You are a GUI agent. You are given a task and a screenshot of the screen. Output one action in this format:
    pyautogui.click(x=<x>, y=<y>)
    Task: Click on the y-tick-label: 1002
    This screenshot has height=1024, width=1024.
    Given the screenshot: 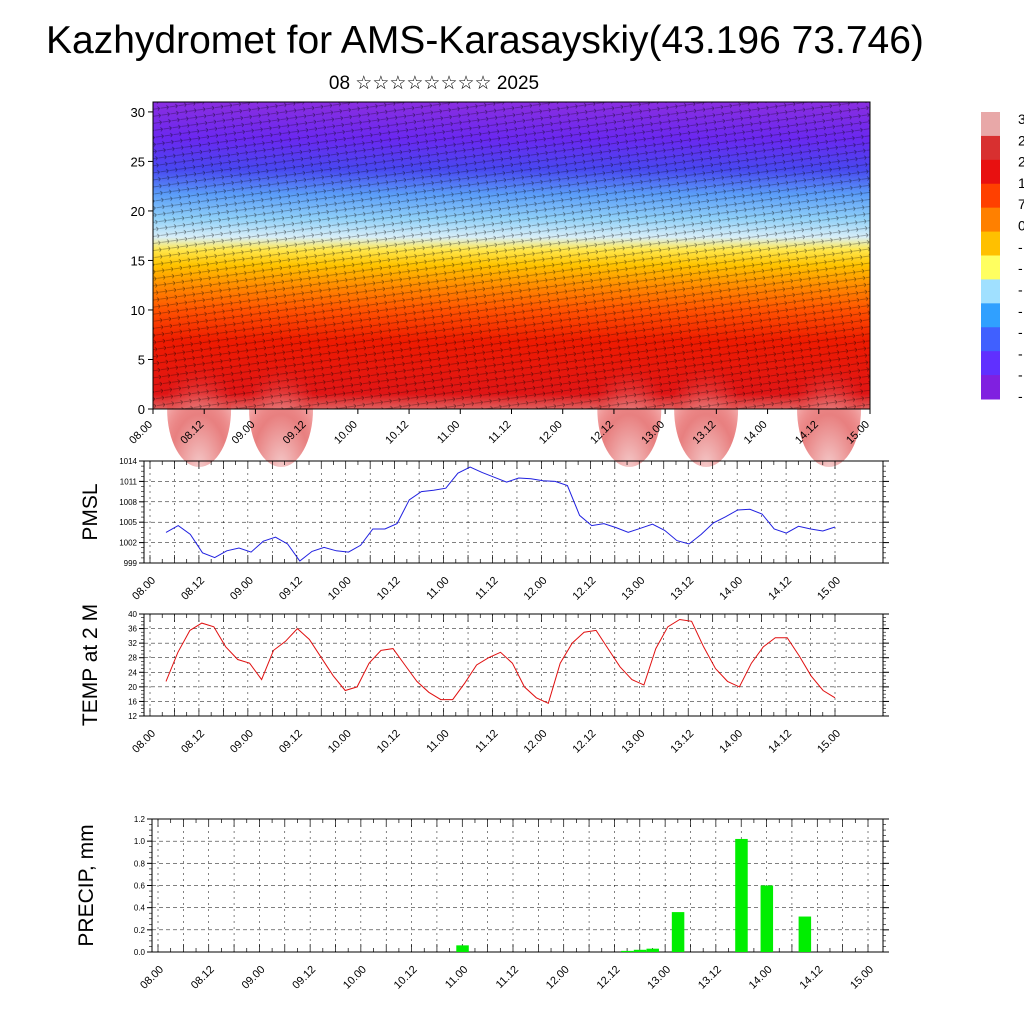 What is the action you would take?
    pyautogui.click(x=128, y=543)
    